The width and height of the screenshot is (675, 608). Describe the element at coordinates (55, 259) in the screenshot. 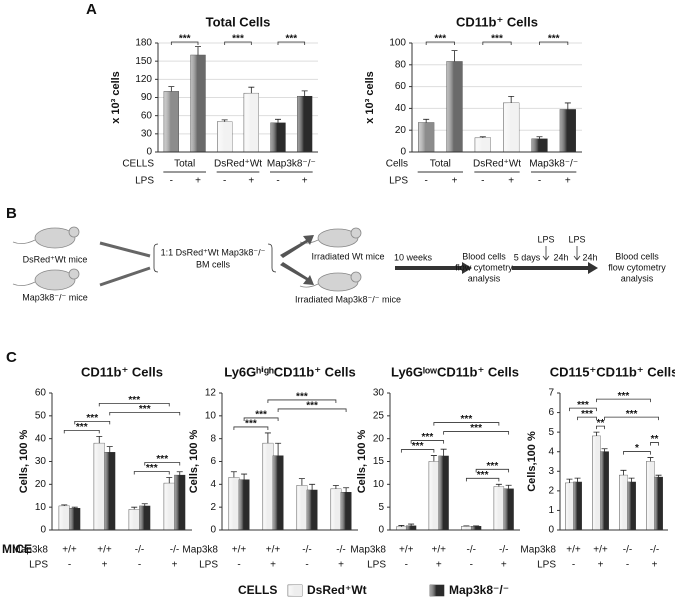

I see `diagram-label: DsRed⁺Wt mice` at that location.